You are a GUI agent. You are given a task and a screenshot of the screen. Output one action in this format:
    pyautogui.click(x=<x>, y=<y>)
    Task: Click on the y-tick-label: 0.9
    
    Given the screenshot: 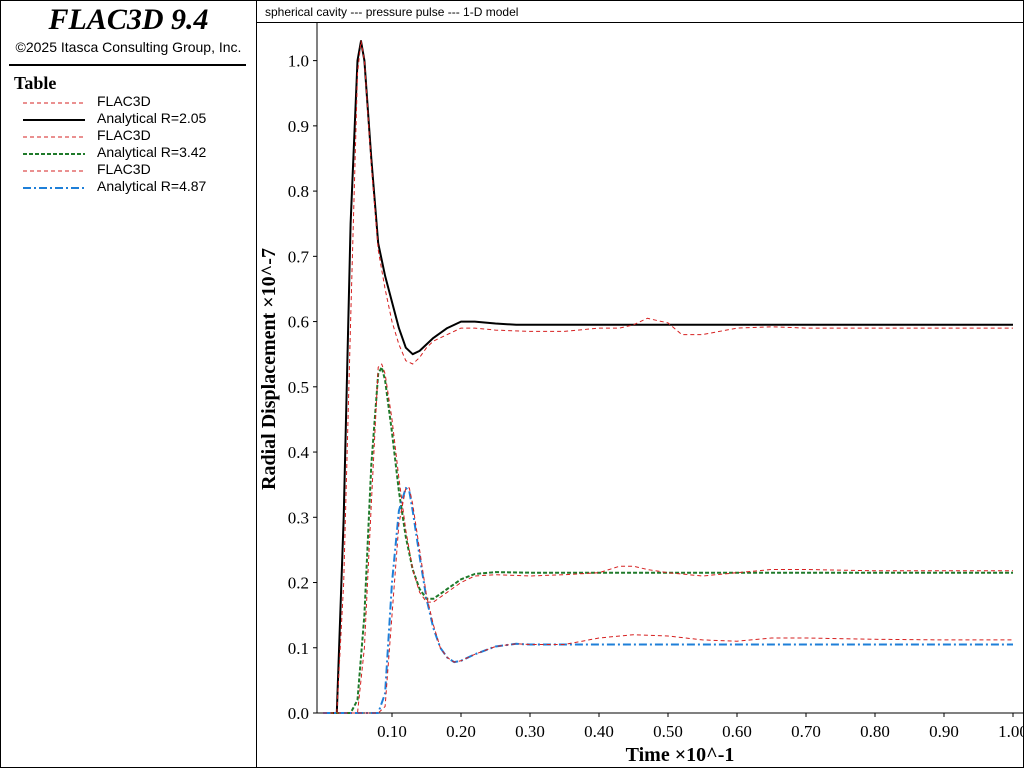 What is the action you would take?
    pyautogui.click(x=298, y=126)
    